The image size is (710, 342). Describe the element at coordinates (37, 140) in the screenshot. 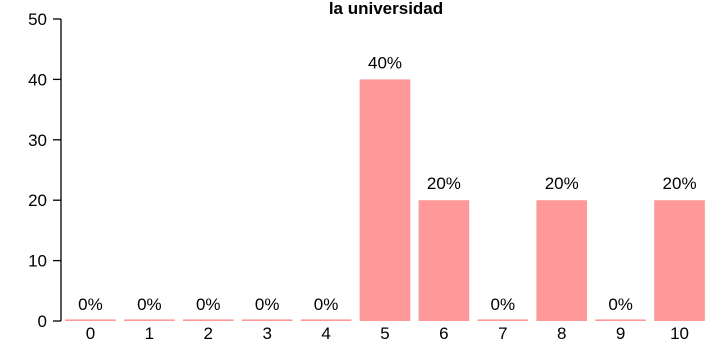

I see `y-tick-label: 30` at that location.